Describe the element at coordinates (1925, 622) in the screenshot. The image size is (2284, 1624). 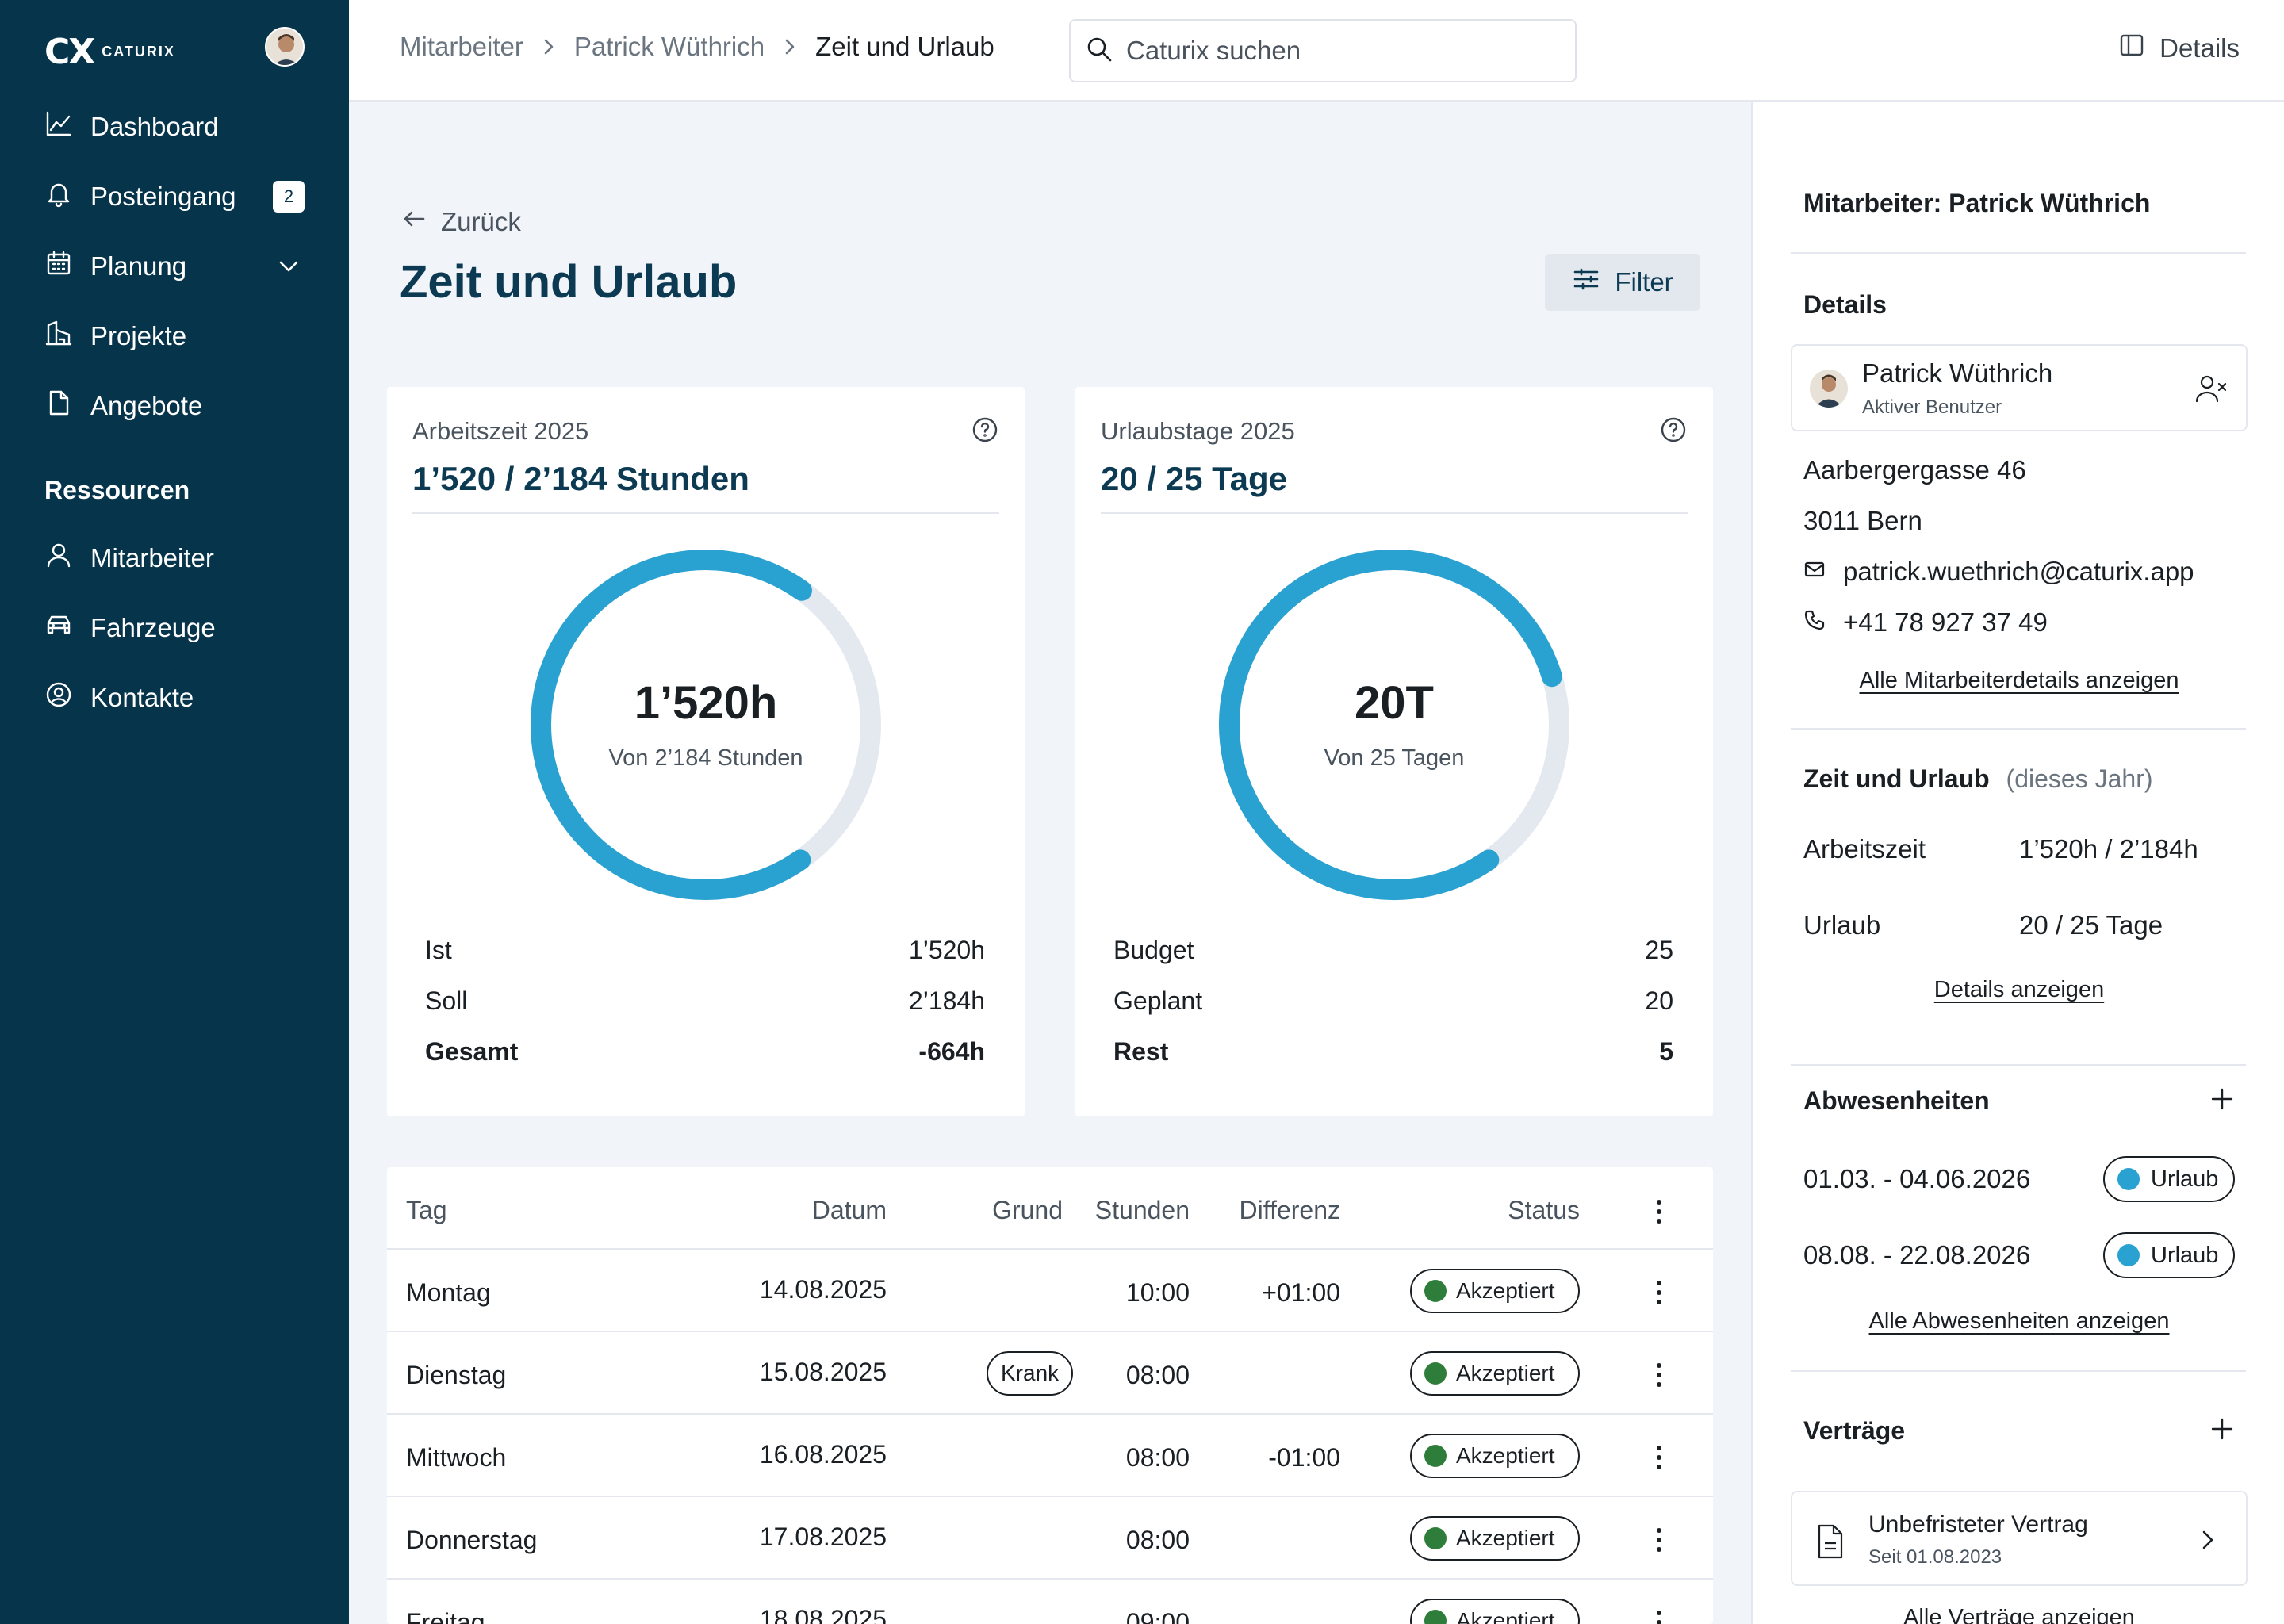
I see `phone-row: +41 78 927 37 49` at that location.